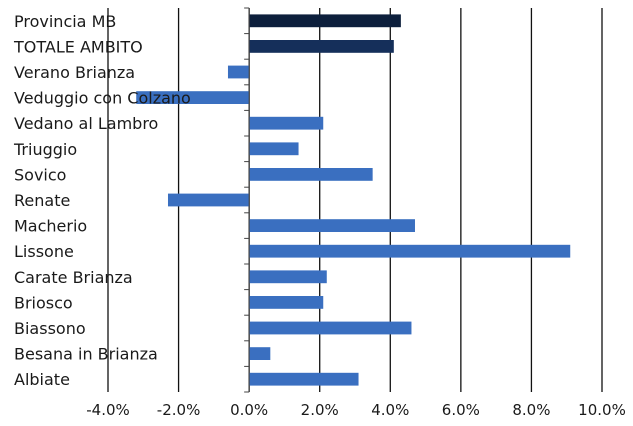 The image size is (633, 426). What do you see at coordinates (45, 149) in the screenshot?
I see `category-label: Triuggio` at bounding box center [45, 149].